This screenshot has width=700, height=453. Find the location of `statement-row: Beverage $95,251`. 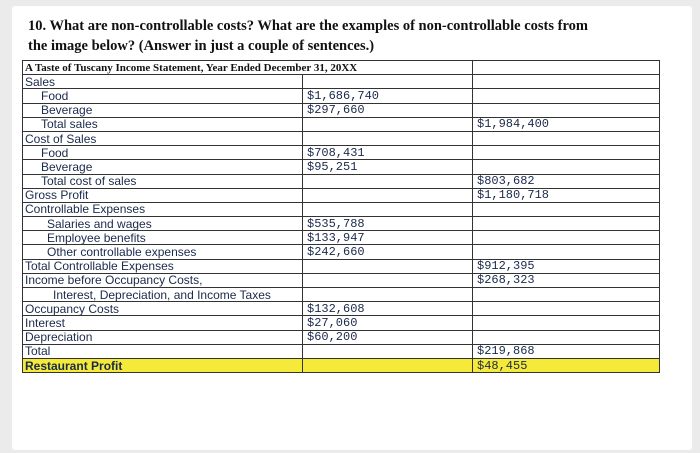

statement-row: Beverage $95,251 is located at coordinates (341, 167).